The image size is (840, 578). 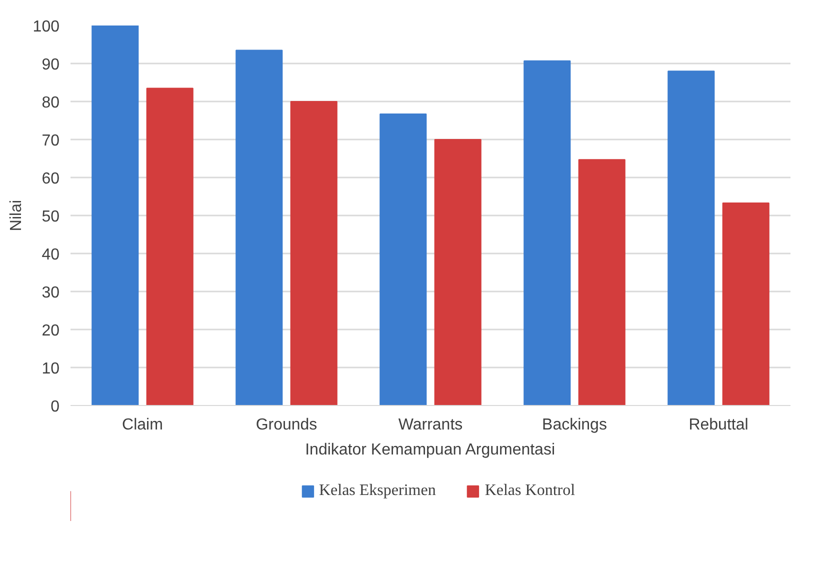 What do you see at coordinates (51, 255) in the screenshot?
I see `y-tick-label: 40` at bounding box center [51, 255].